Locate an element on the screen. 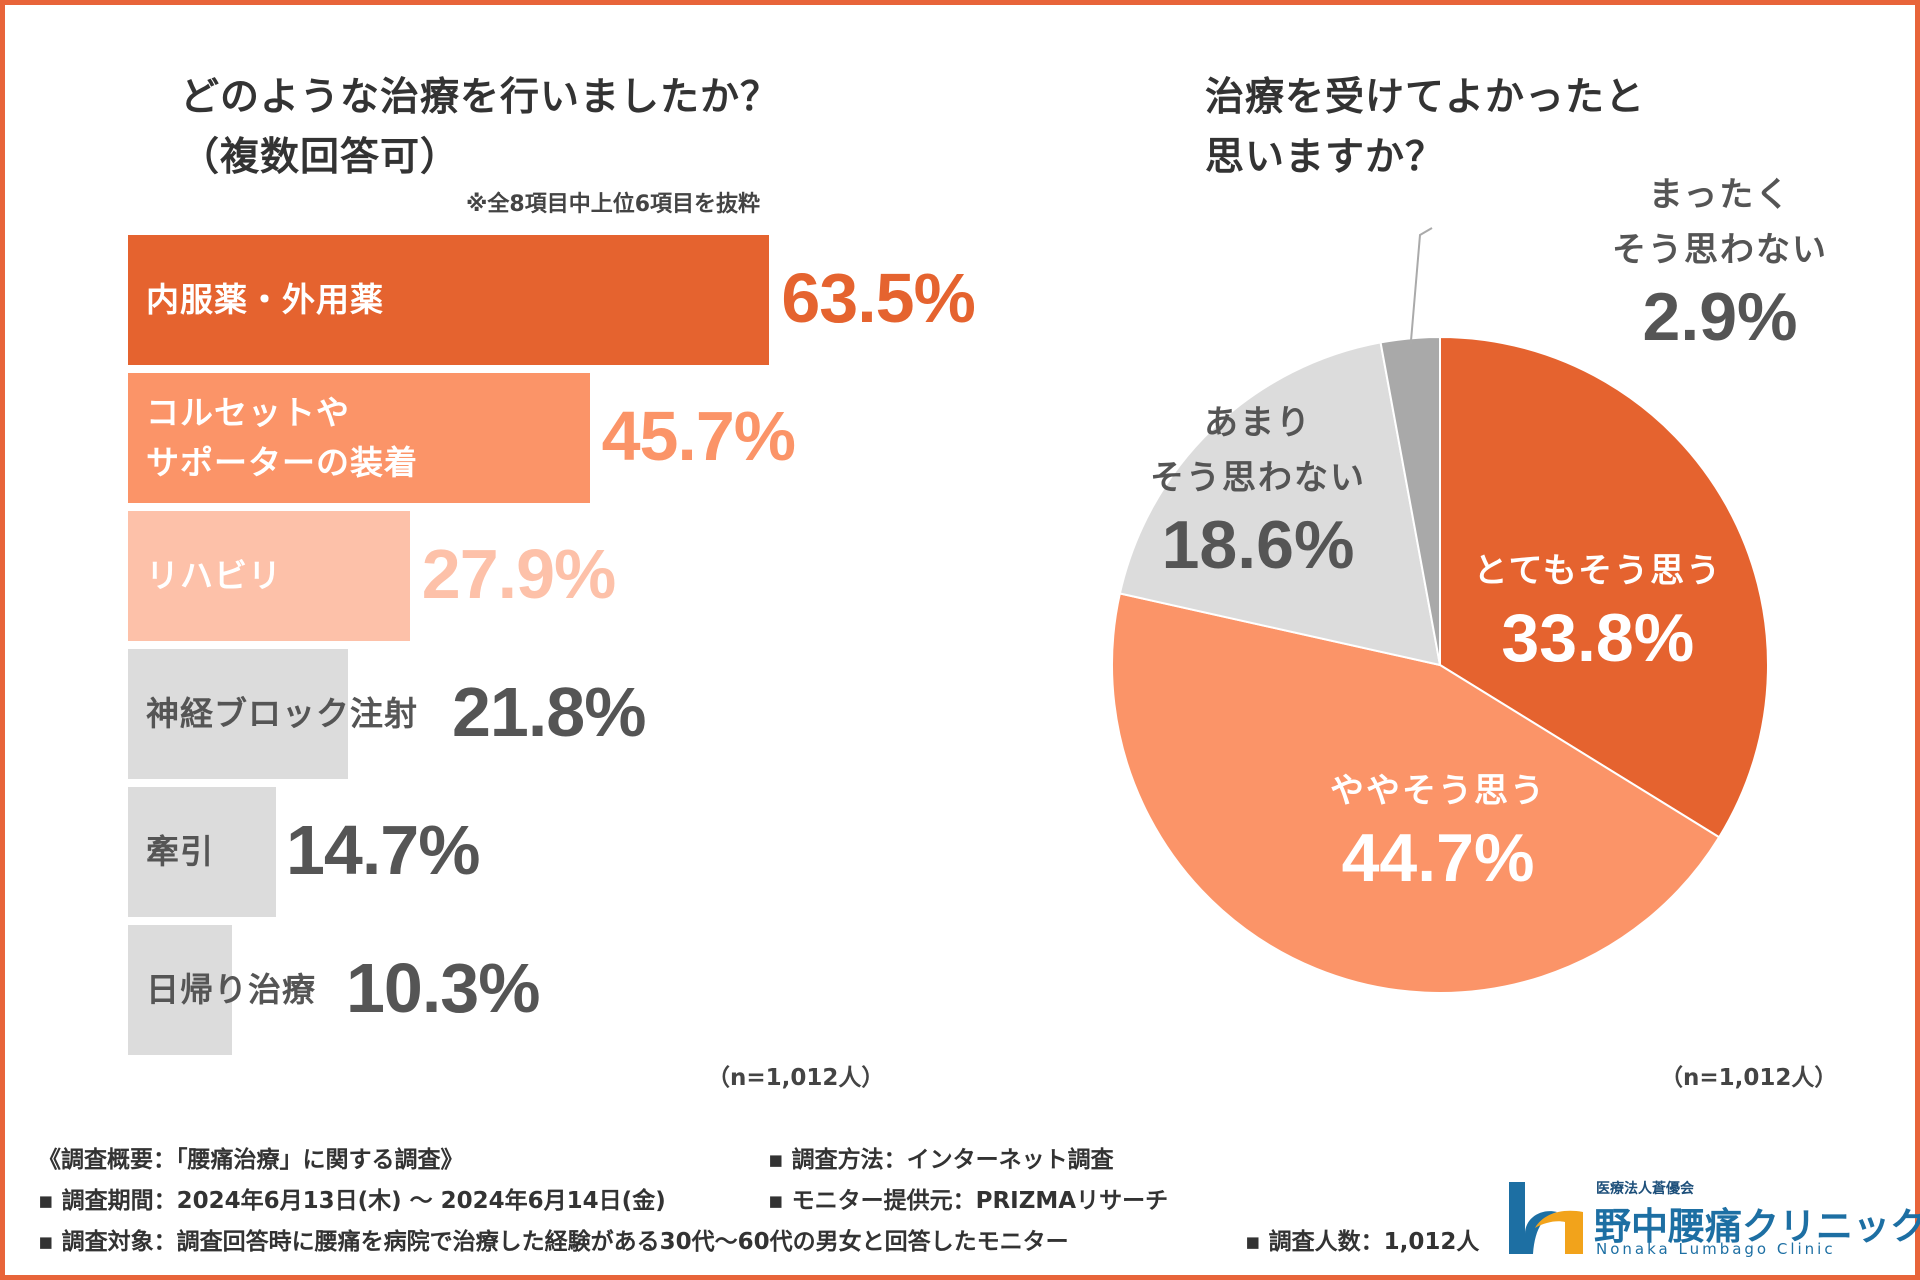  pie-label-0: とてもそう思う 33.8% is located at coordinates (1598, 610).